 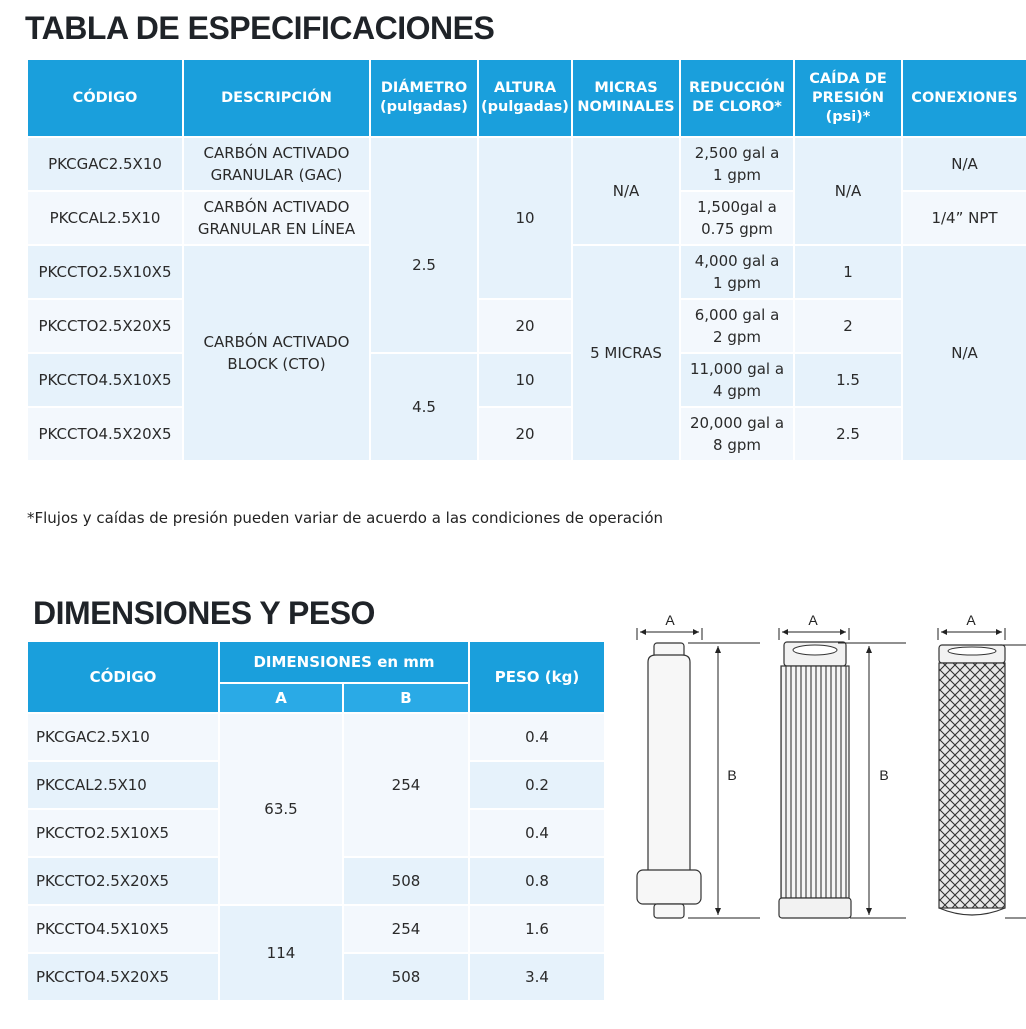 What do you see at coordinates (963, 98) in the screenshot?
I see `header-conexiones: CONEXIONES` at bounding box center [963, 98].